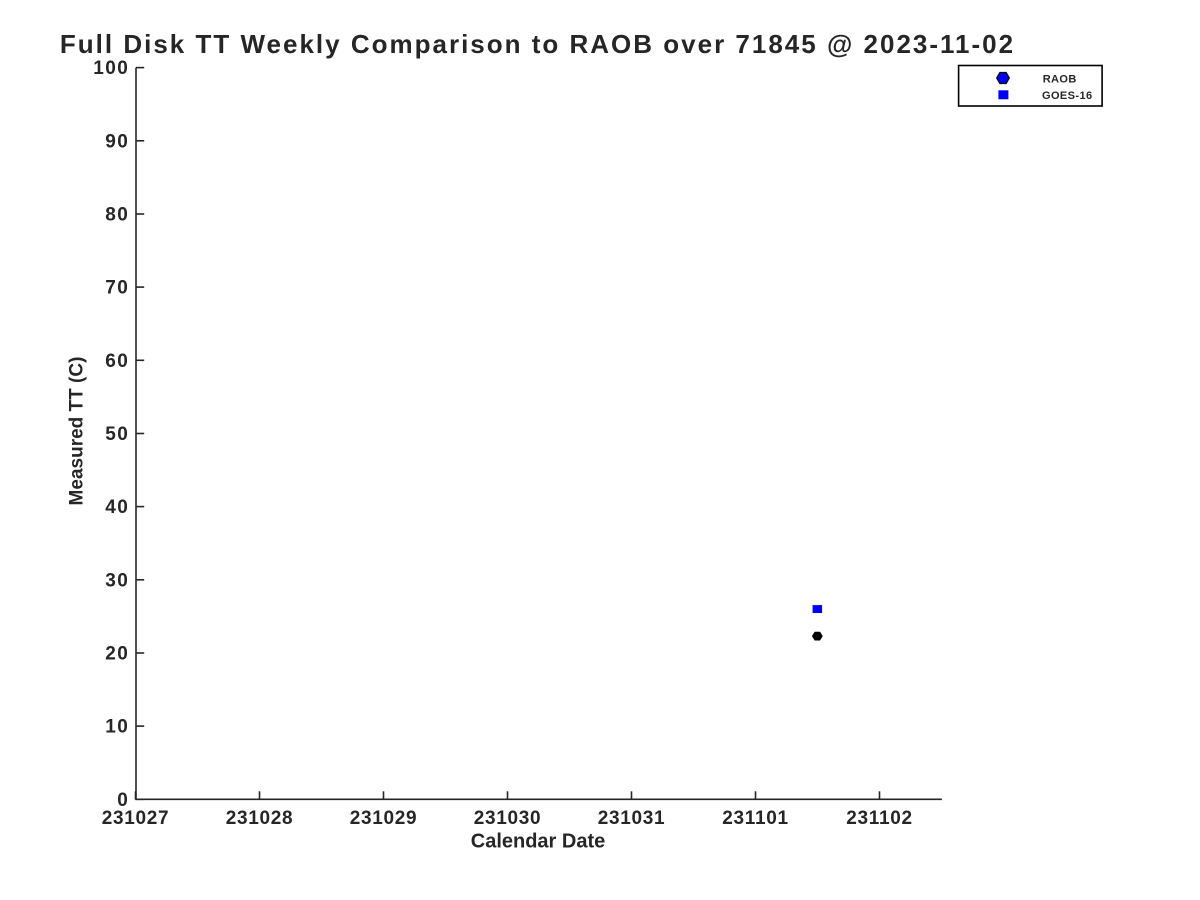 The width and height of the screenshot is (1200, 900). What do you see at coordinates (136, 818) in the screenshot?
I see `svg-text: 231027` at bounding box center [136, 818].